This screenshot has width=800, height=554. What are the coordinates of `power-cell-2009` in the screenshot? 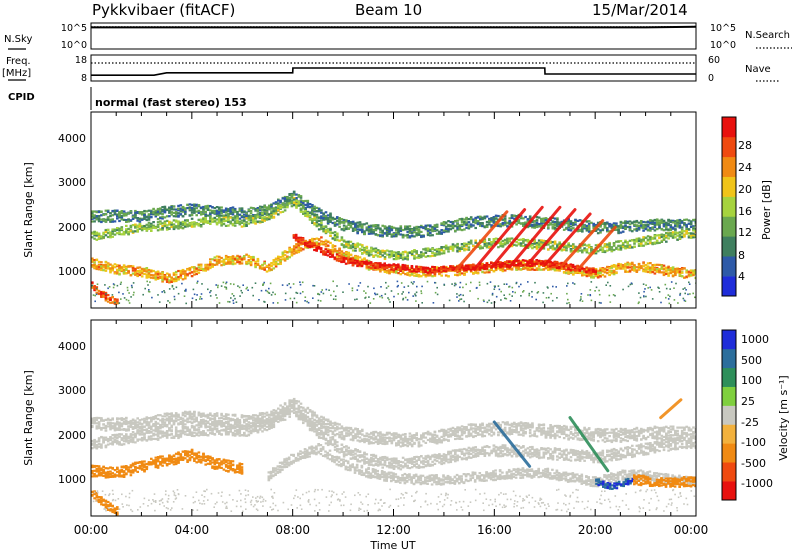 It's located at (217, 222).